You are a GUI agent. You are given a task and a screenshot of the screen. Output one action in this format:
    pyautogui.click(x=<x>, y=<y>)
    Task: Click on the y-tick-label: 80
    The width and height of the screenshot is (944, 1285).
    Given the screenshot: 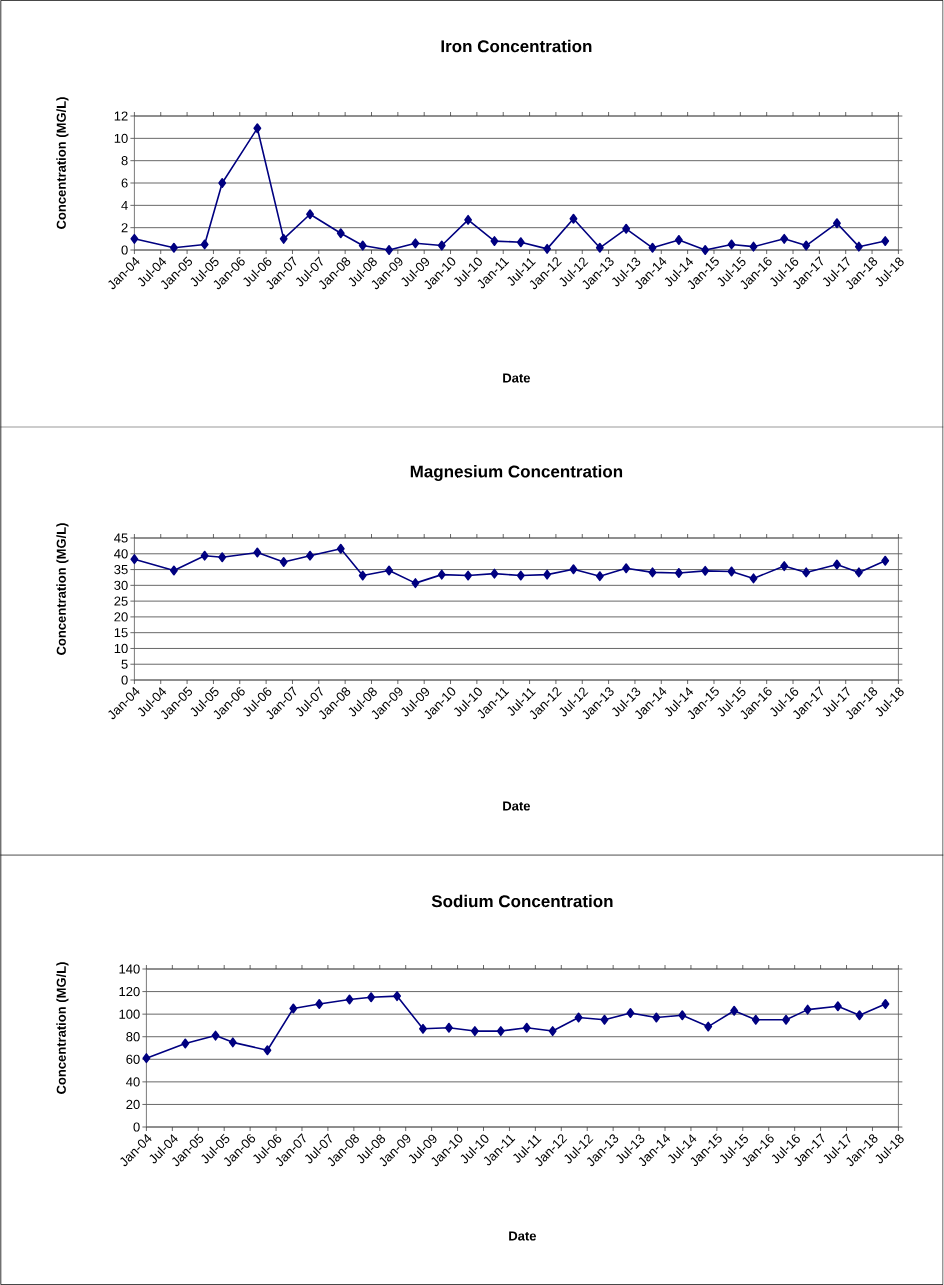 What is the action you would take?
    pyautogui.click(x=133, y=1037)
    